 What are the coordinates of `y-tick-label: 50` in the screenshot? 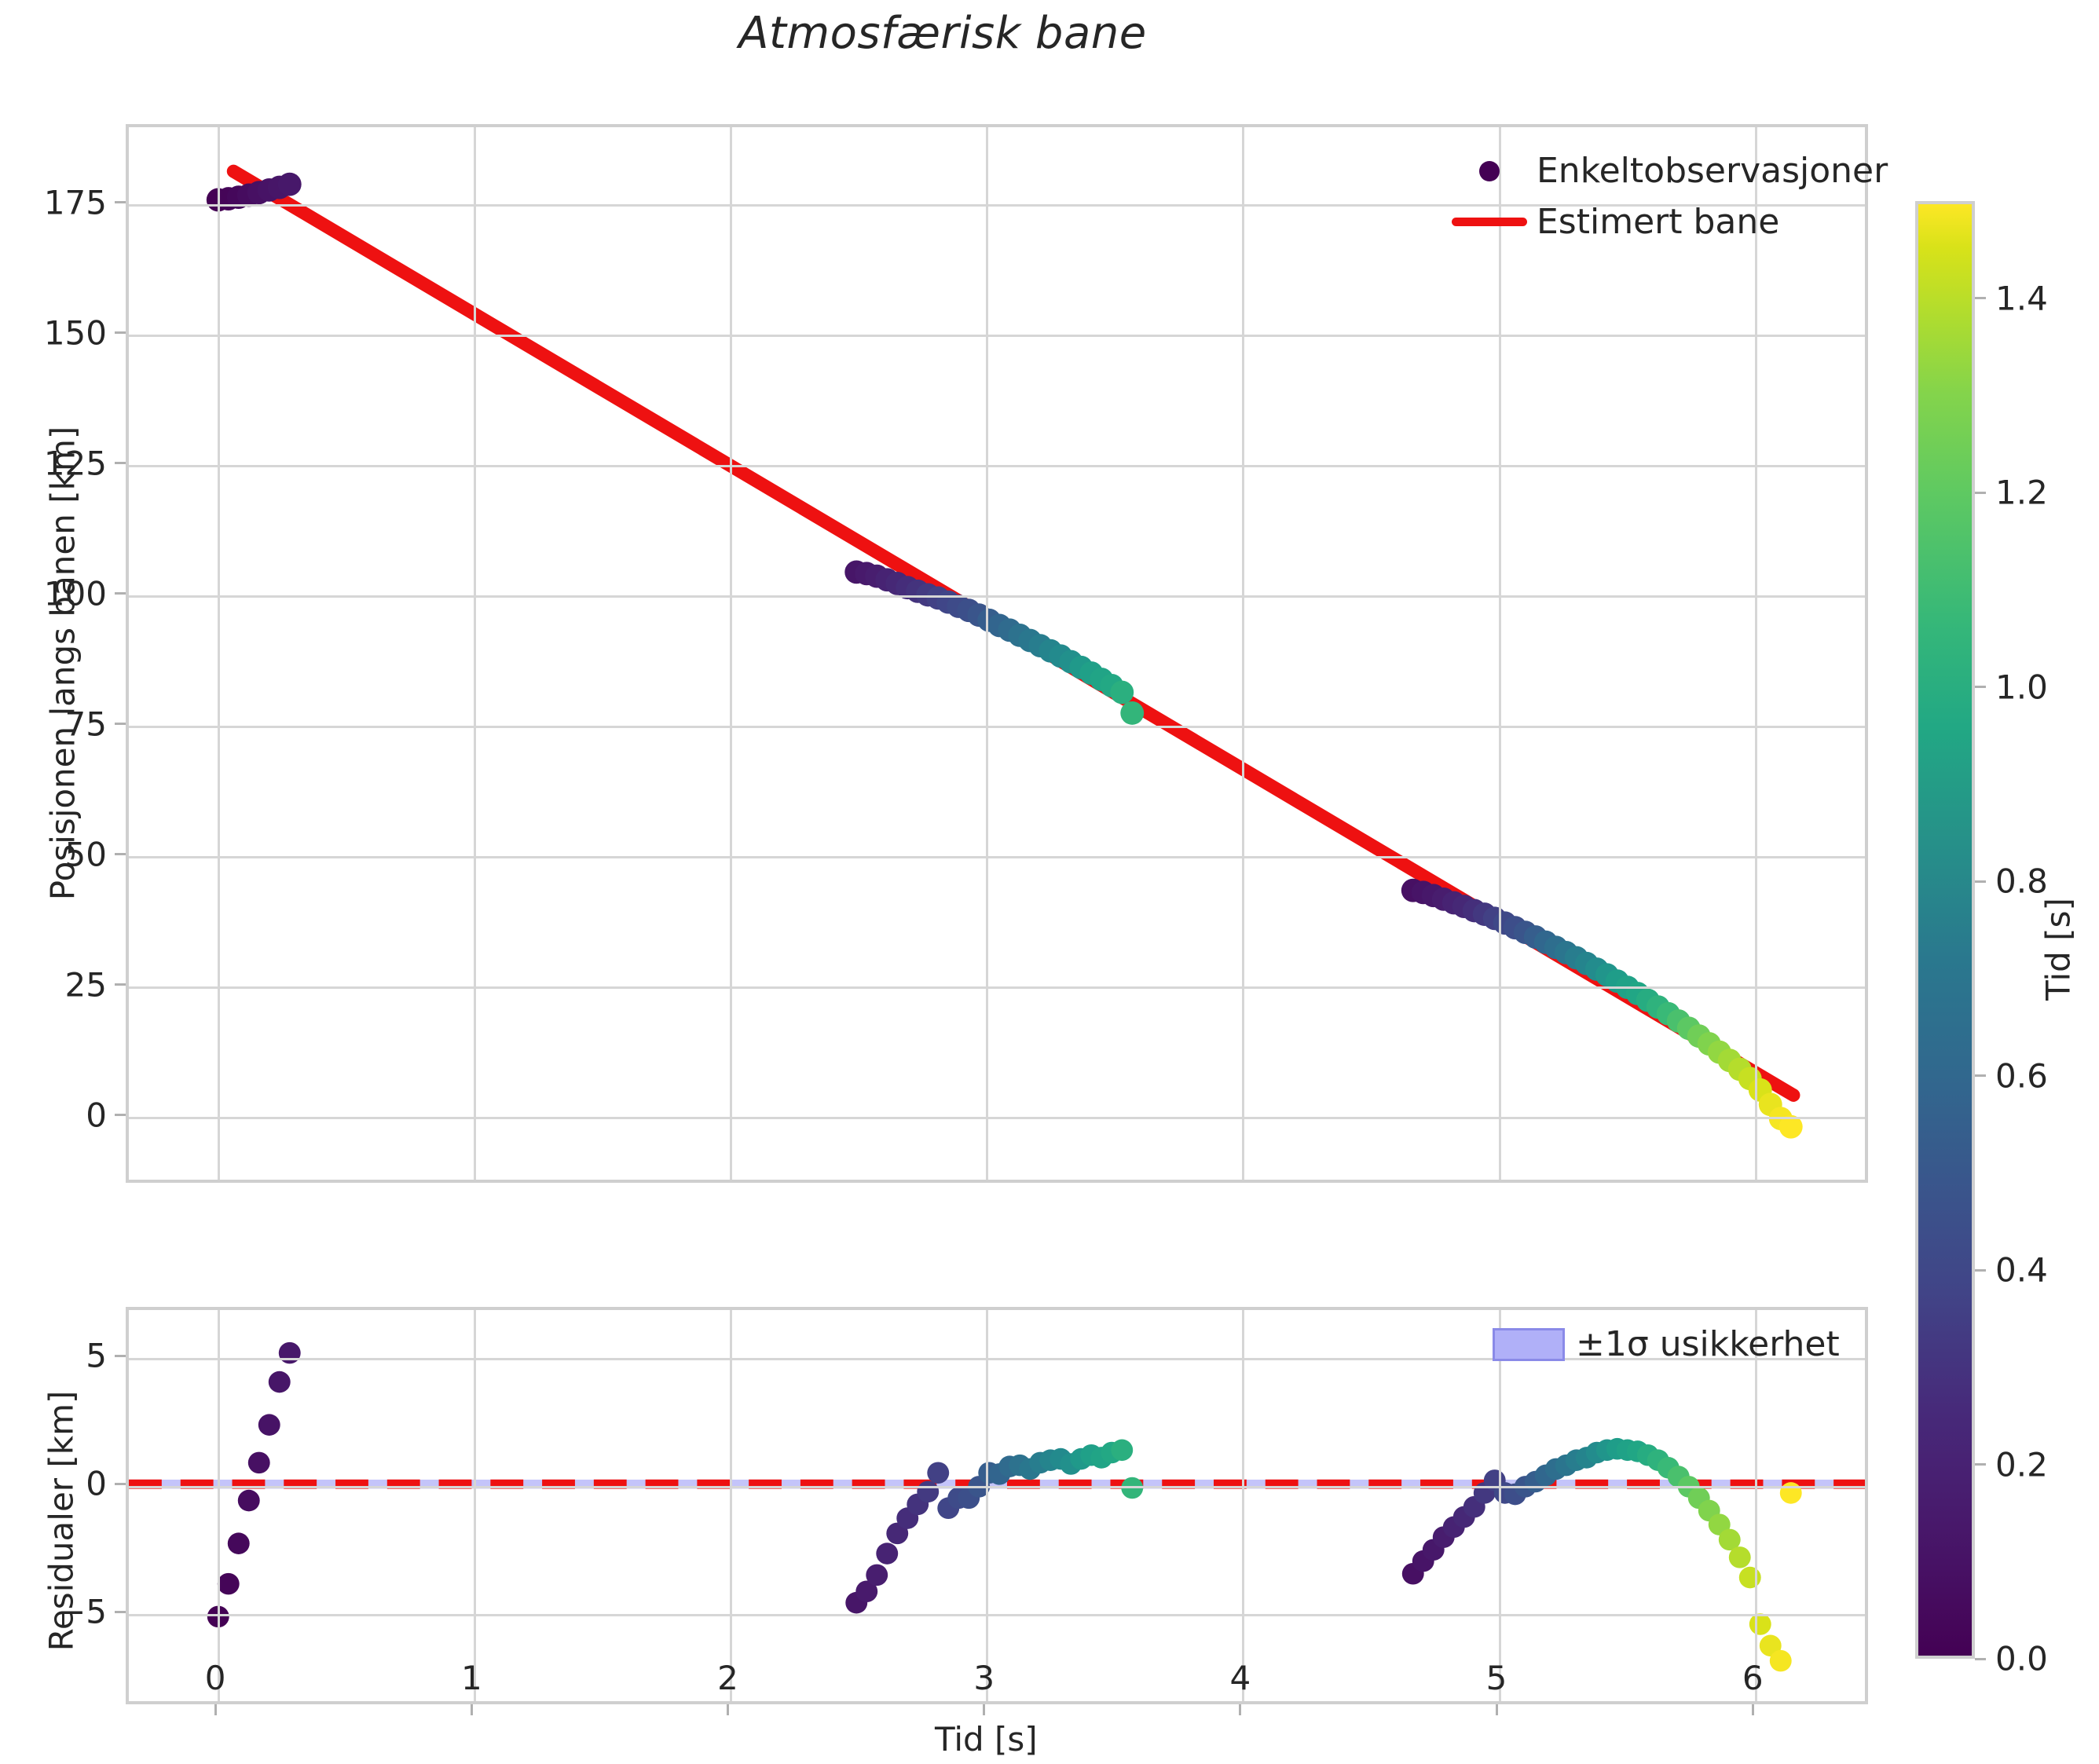 It's located at (85, 854).